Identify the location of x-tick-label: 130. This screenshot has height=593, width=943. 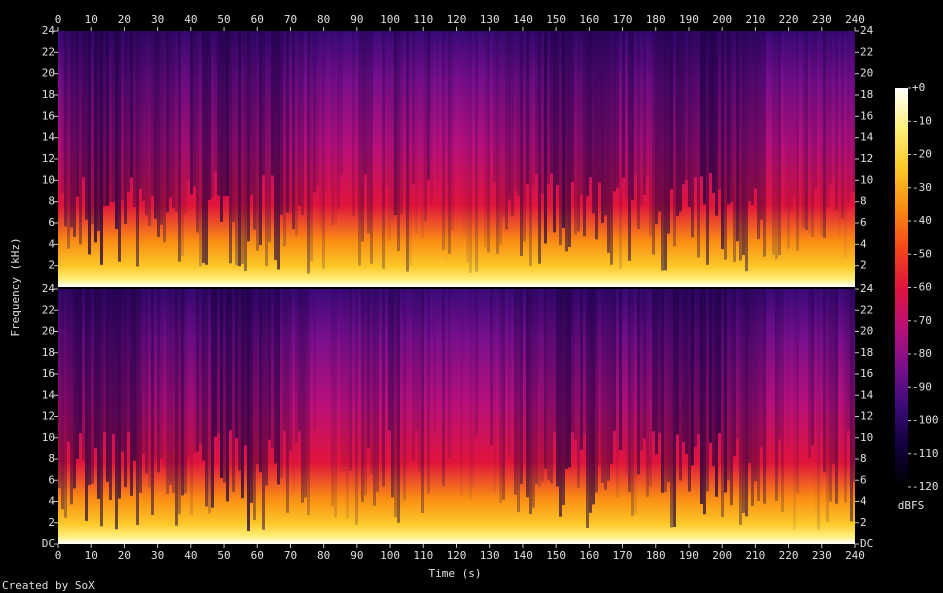
(490, 19).